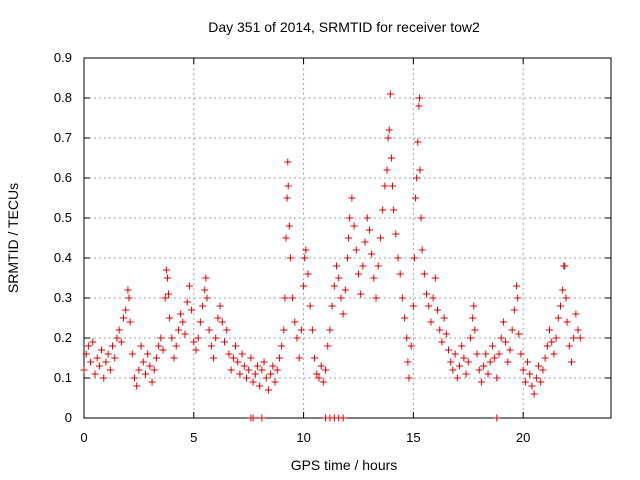  What do you see at coordinates (68, 417) in the screenshot?
I see `y-tick-label: 0` at bounding box center [68, 417].